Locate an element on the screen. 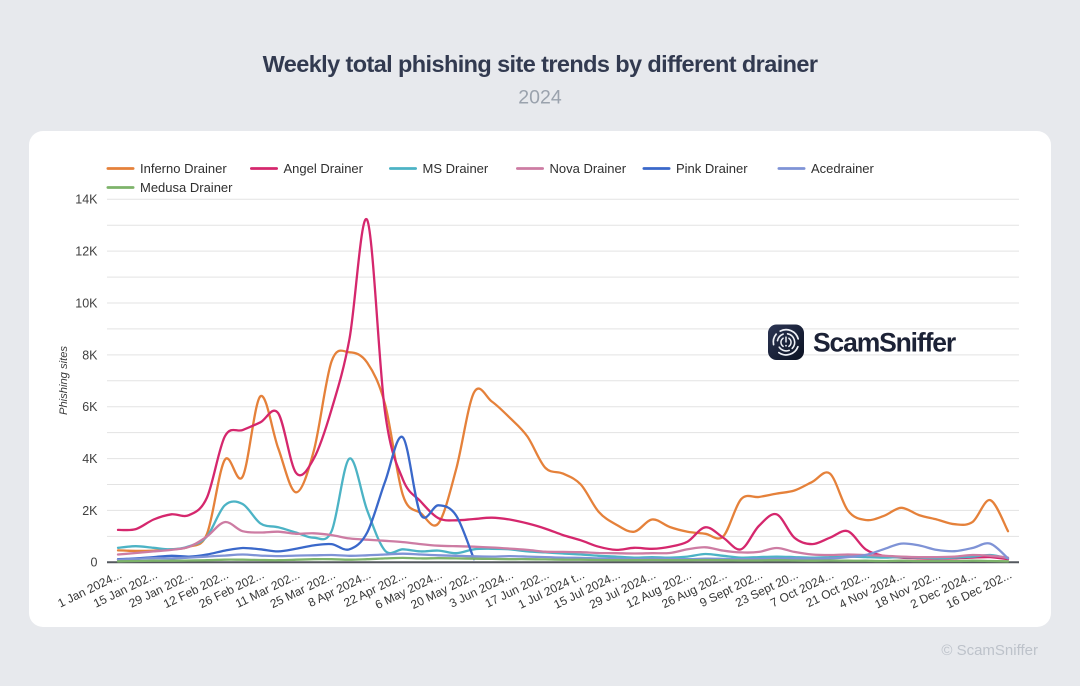 The width and height of the screenshot is (1080, 686). svg-text: 0 is located at coordinates (94, 563).